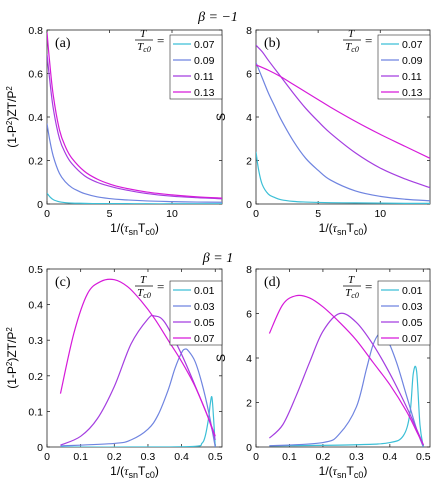 The image size is (436, 491). What do you see at coordinates (390, 457) in the screenshot?
I see `x-tick-label: 0.4` at bounding box center [390, 457].